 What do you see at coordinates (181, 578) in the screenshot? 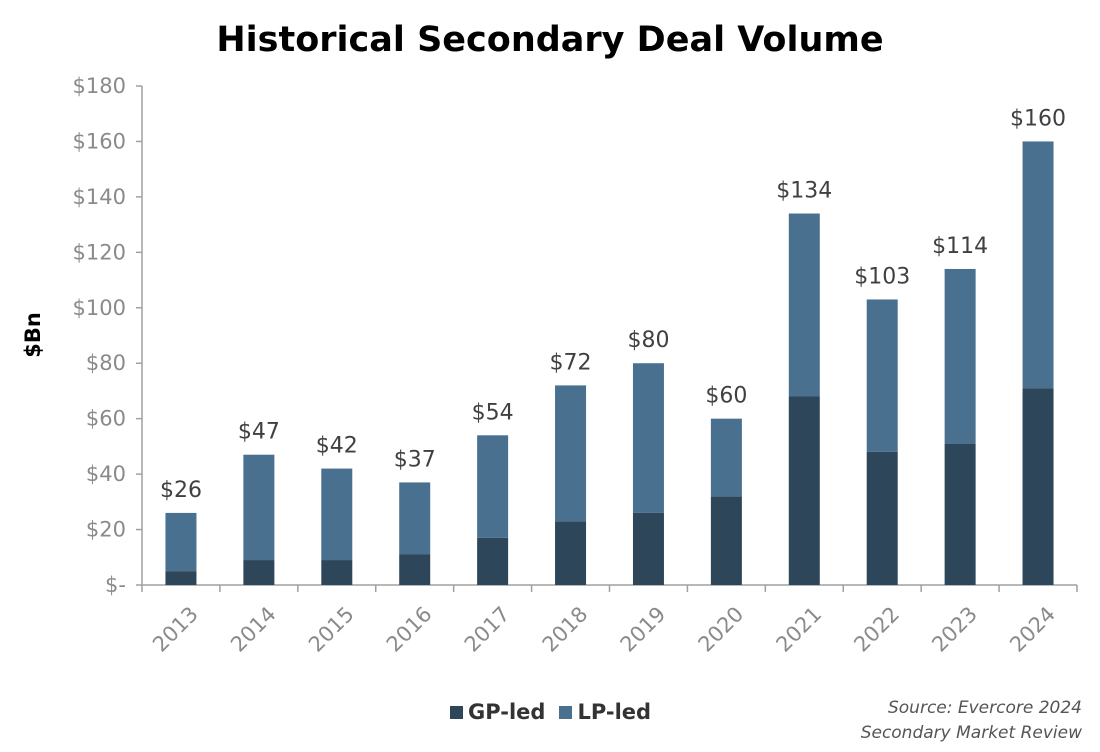
I see `bar-gp-led-2013` at bounding box center [181, 578].